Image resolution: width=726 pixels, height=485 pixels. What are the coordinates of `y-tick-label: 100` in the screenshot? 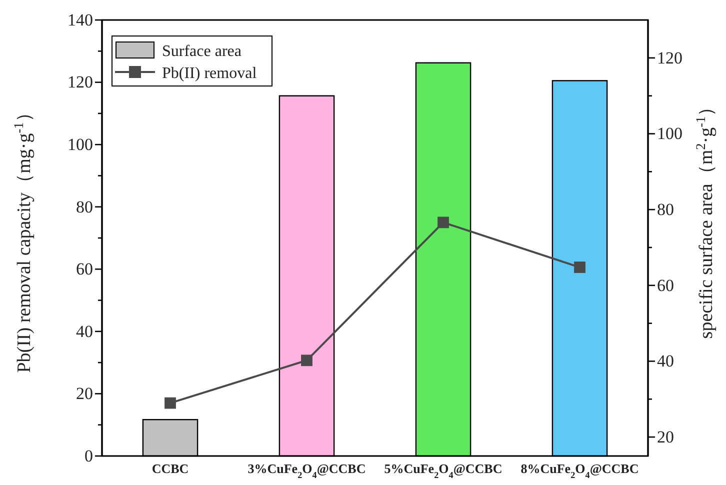 It's located at (80, 144).